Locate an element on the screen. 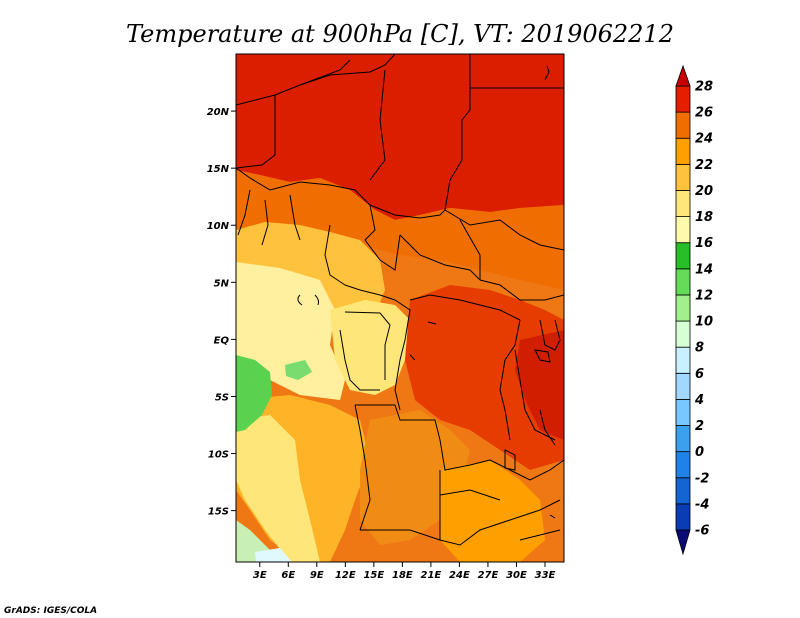  colorbar-label: 2 is located at coordinates (699, 426).